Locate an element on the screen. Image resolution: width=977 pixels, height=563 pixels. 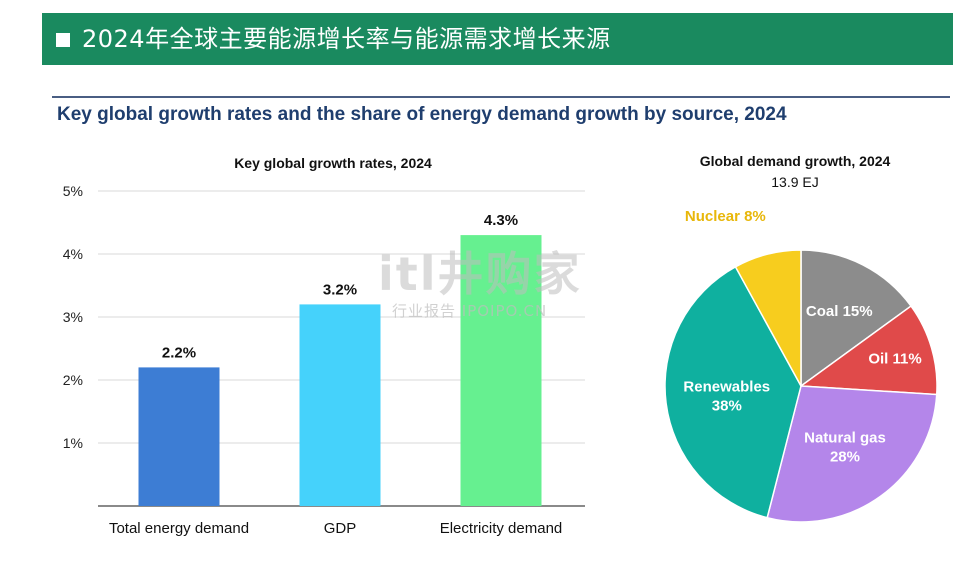
bar-data-label: 2.2% is located at coordinates (179, 352).